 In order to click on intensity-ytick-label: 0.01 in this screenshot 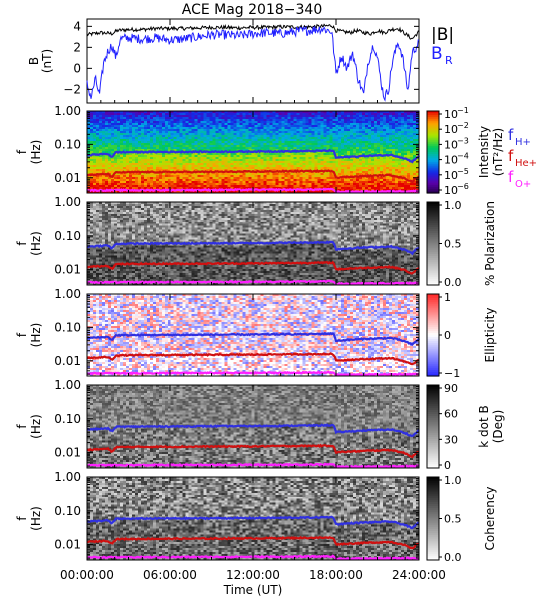, I will do `click(67, 178)`.